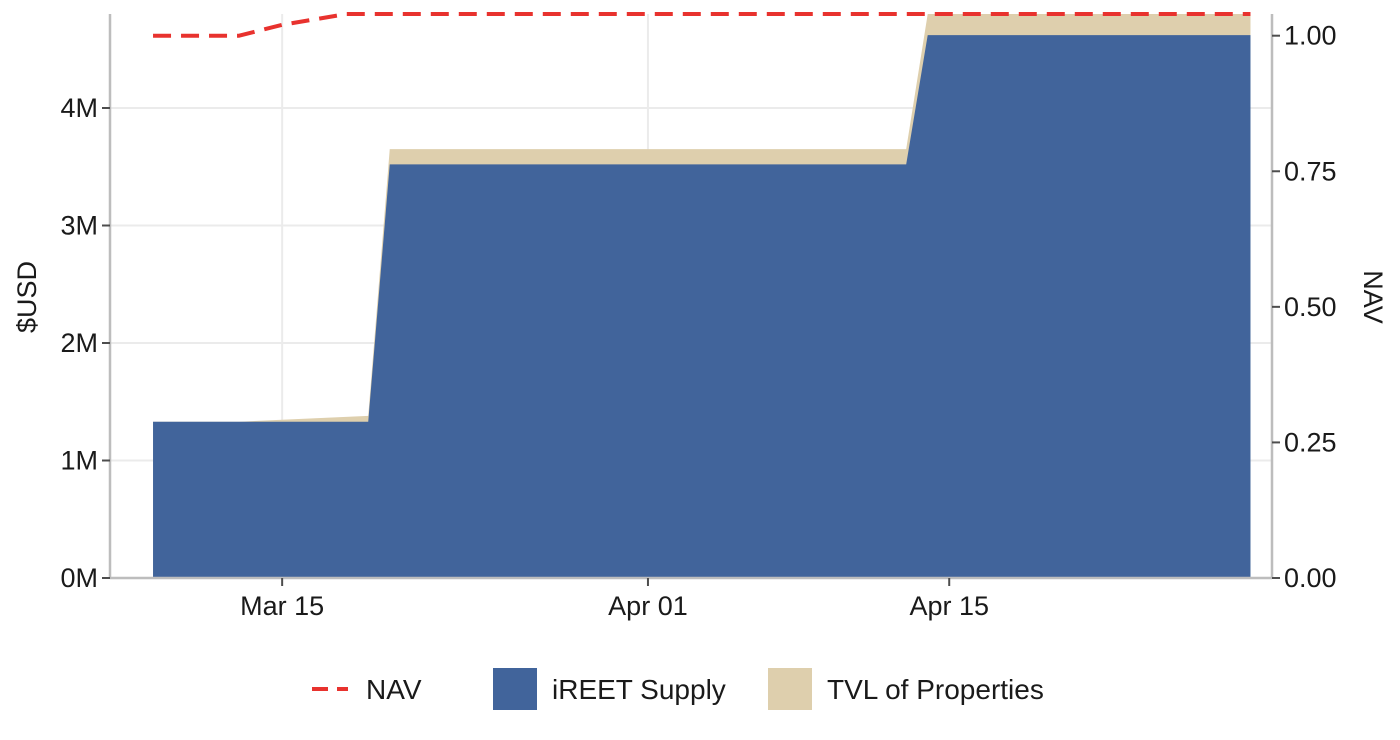  I want to click on x-tick-label: Mar 15, so click(282, 606).